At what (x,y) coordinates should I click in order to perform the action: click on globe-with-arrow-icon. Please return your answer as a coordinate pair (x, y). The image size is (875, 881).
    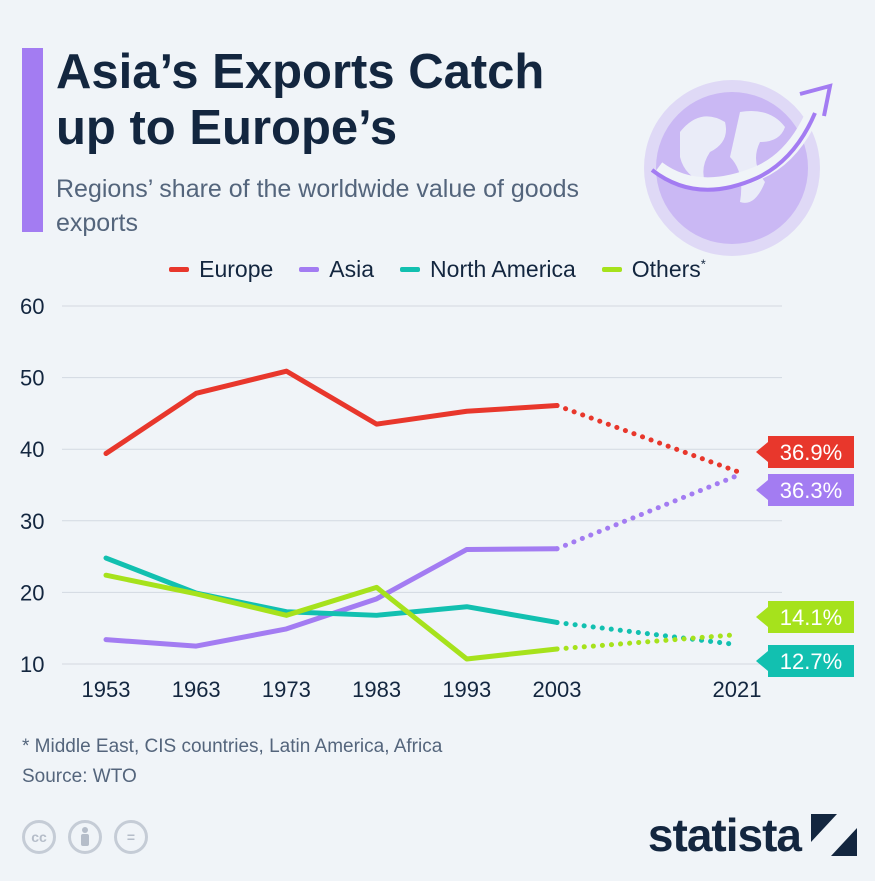
    Looking at the image, I should click on (738, 168).